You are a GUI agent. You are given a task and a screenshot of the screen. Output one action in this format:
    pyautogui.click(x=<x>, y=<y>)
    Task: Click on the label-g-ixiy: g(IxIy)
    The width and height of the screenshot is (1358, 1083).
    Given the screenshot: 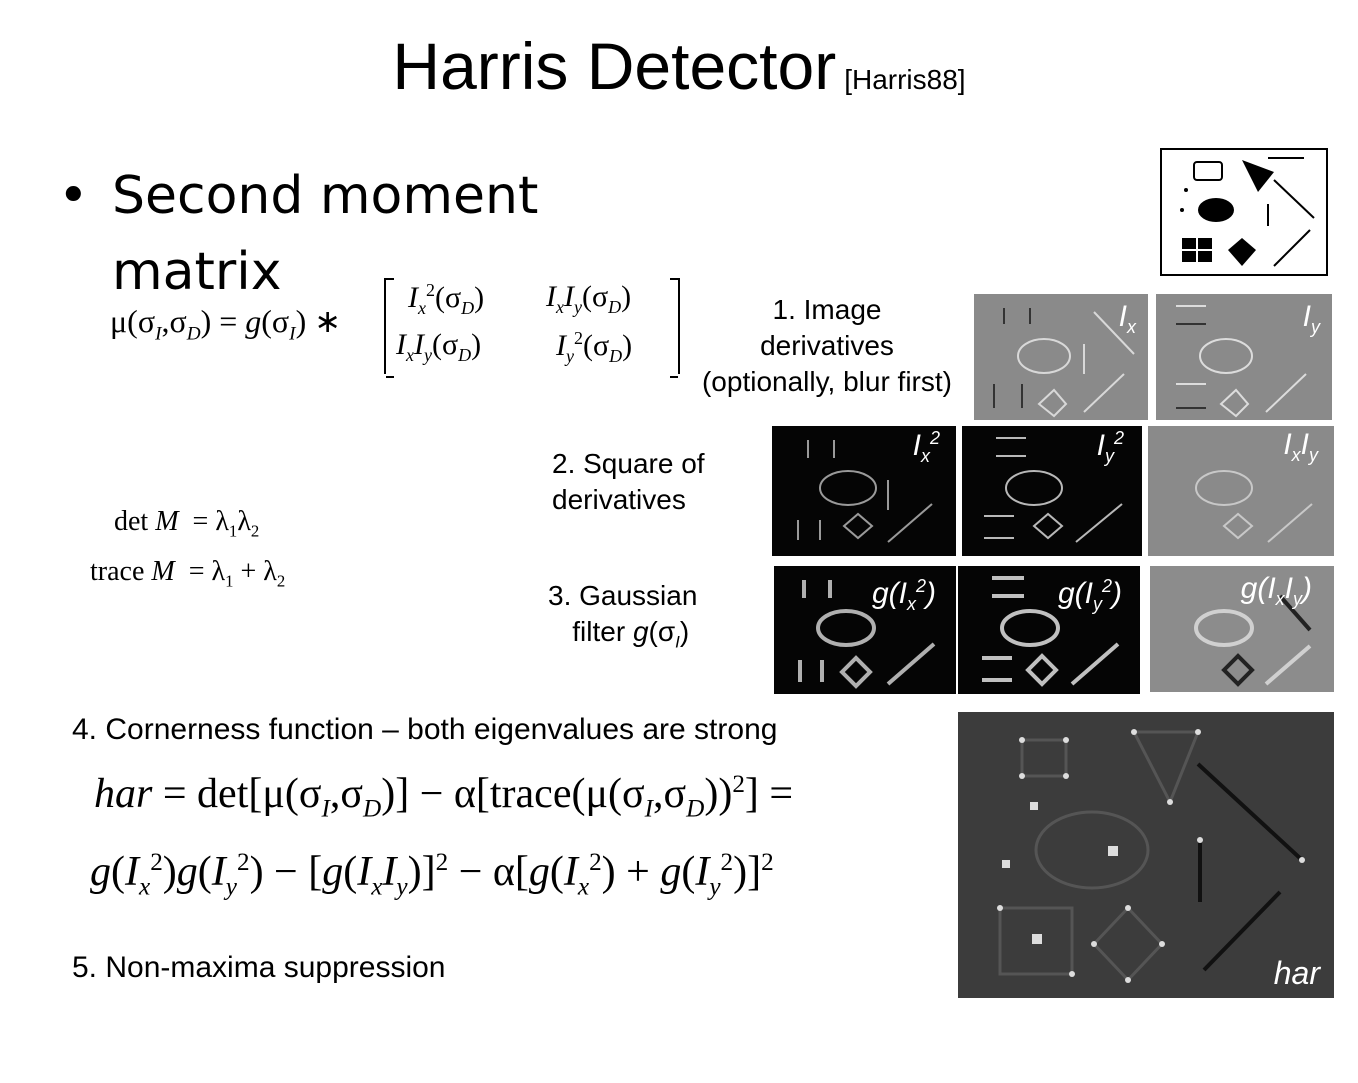 What is the action you would take?
    pyautogui.click(x=1276, y=590)
    